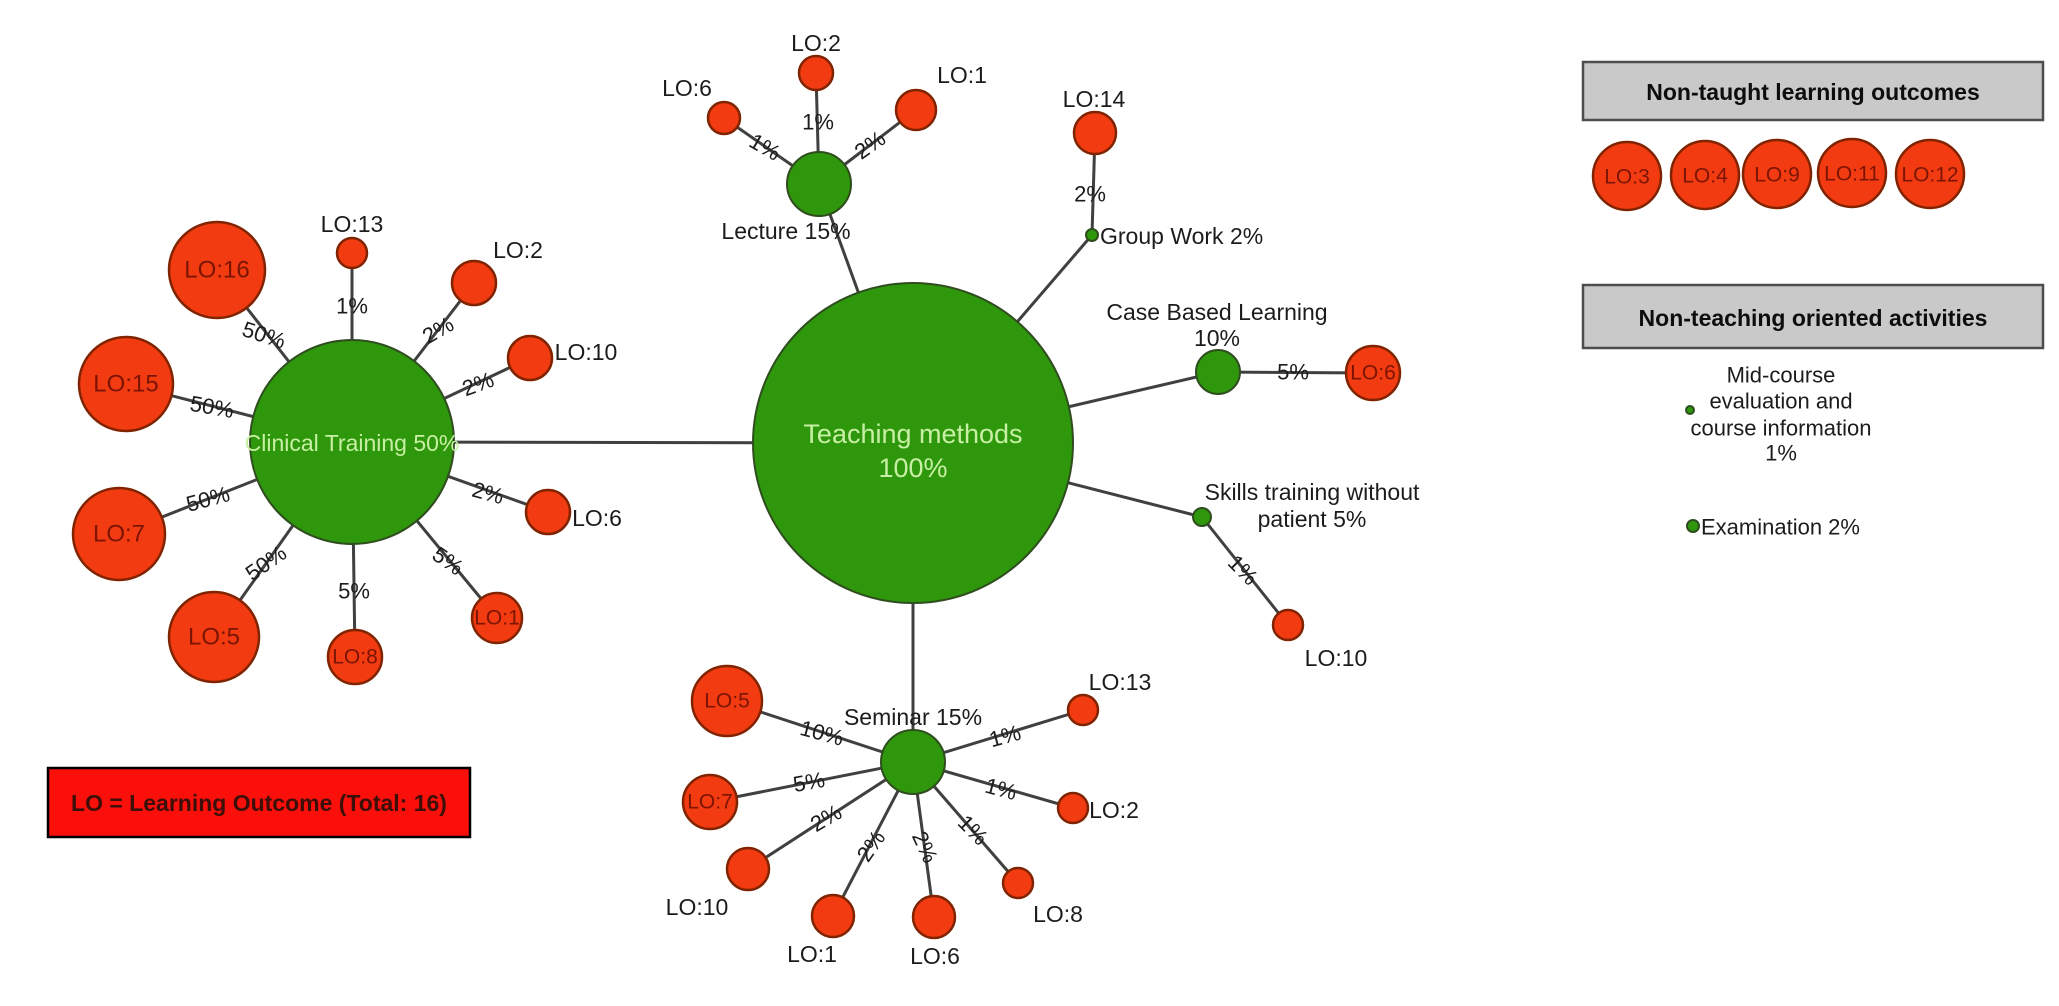 The image size is (2059, 1006). Describe the element at coordinates (1693, 526) in the screenshot. I see `examination-dot` at that location.